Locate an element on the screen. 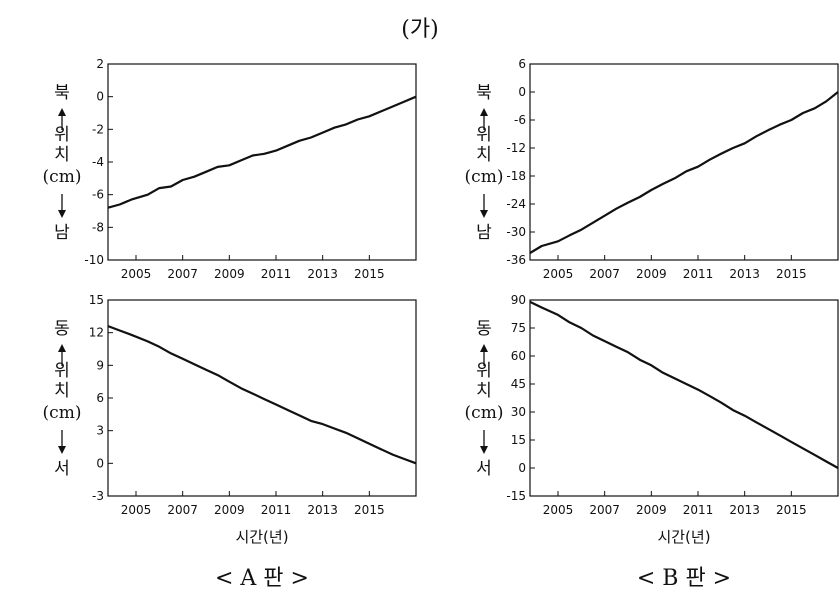 This screenshot has height=592, width=840. y-tick-label: -8 is located at coordinates (98, 227).